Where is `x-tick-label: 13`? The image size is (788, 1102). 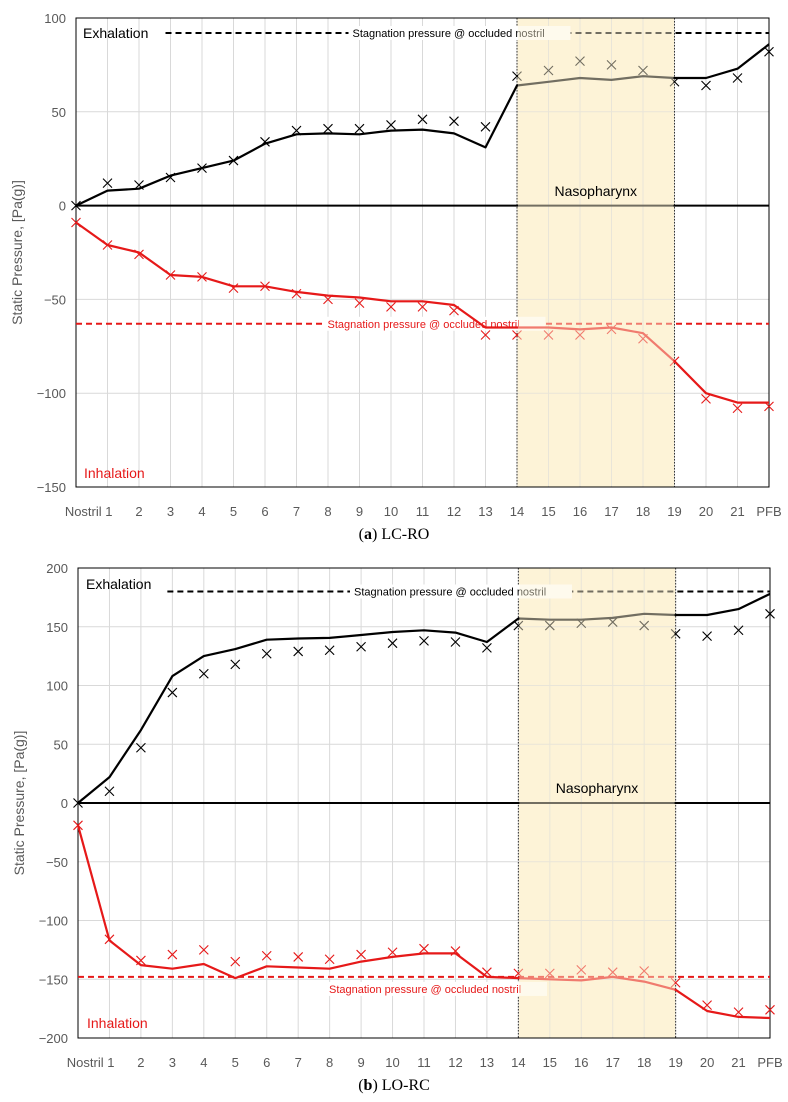 x-tick-label: 13 is located at coordinates (487, 1062).